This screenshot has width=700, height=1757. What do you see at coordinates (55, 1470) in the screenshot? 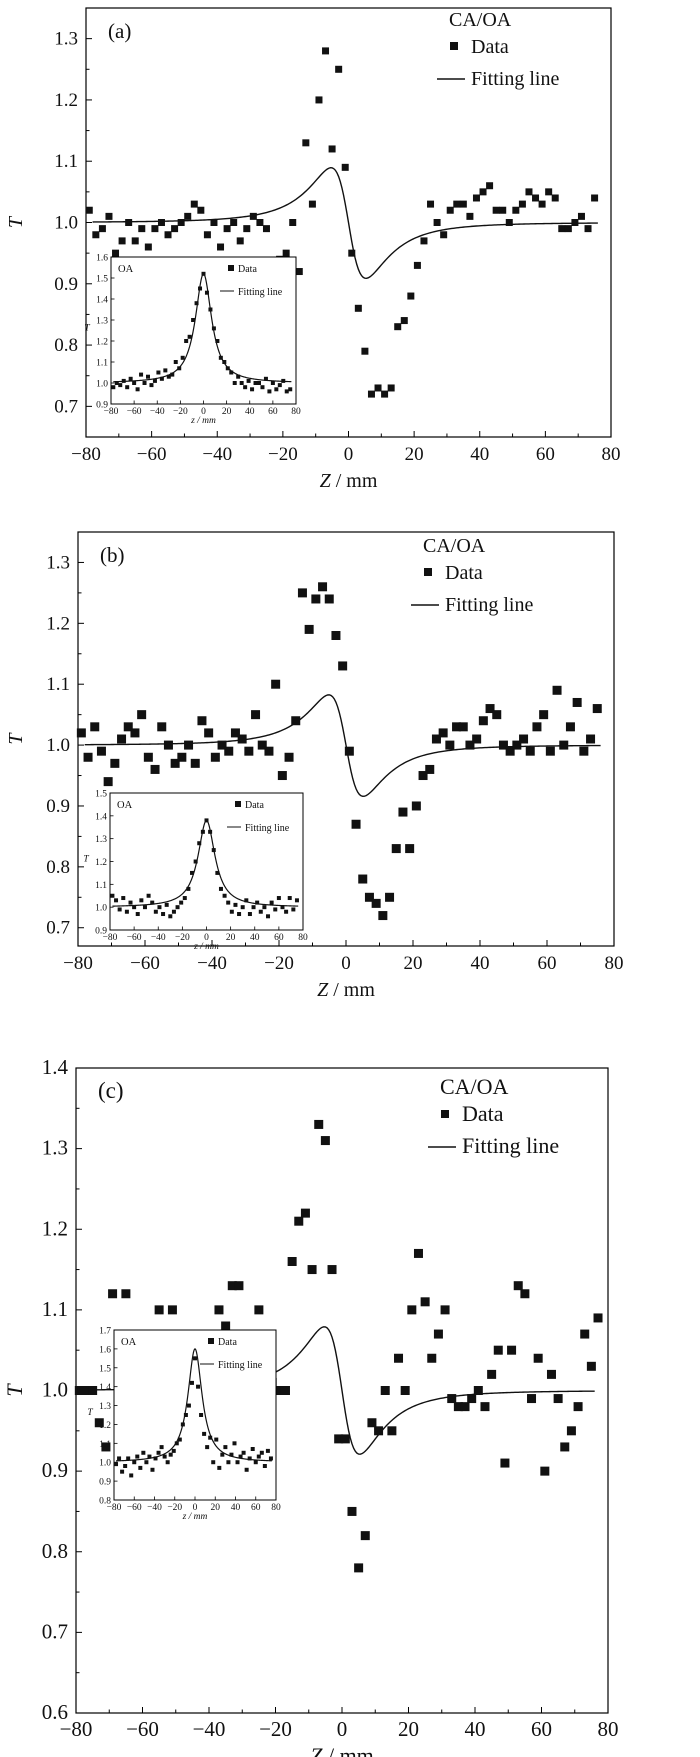
I see `y-tick-label: 0.9` at bounding box center [55, 1470].